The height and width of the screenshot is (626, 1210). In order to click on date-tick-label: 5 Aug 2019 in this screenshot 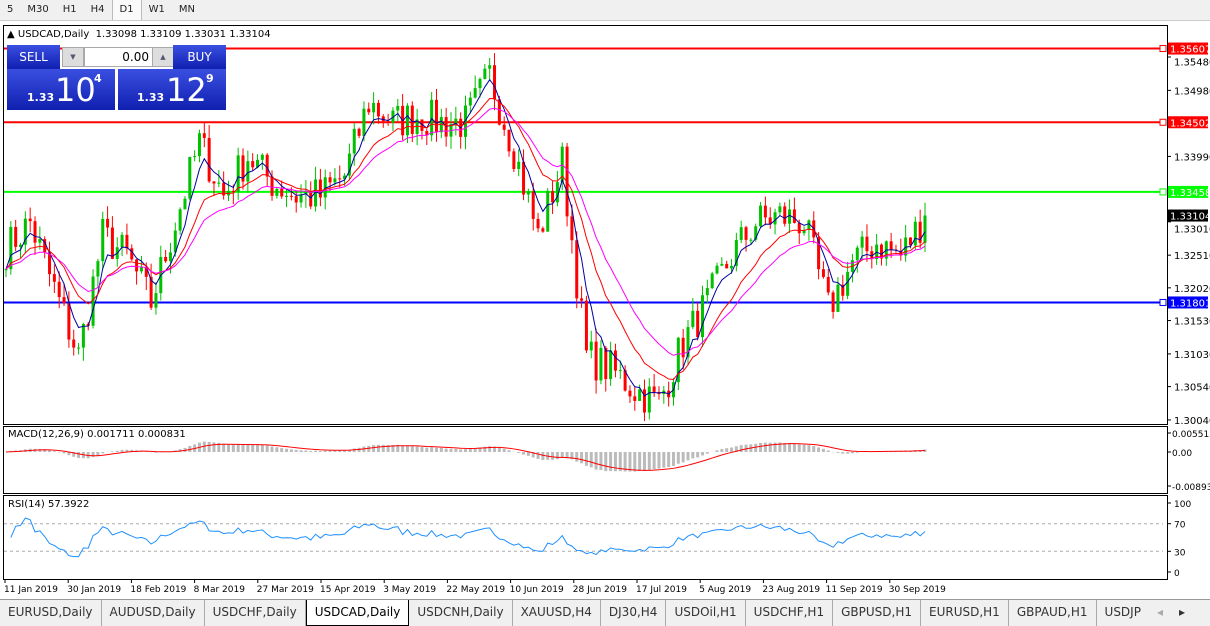, I will do `click(725, 590)`.